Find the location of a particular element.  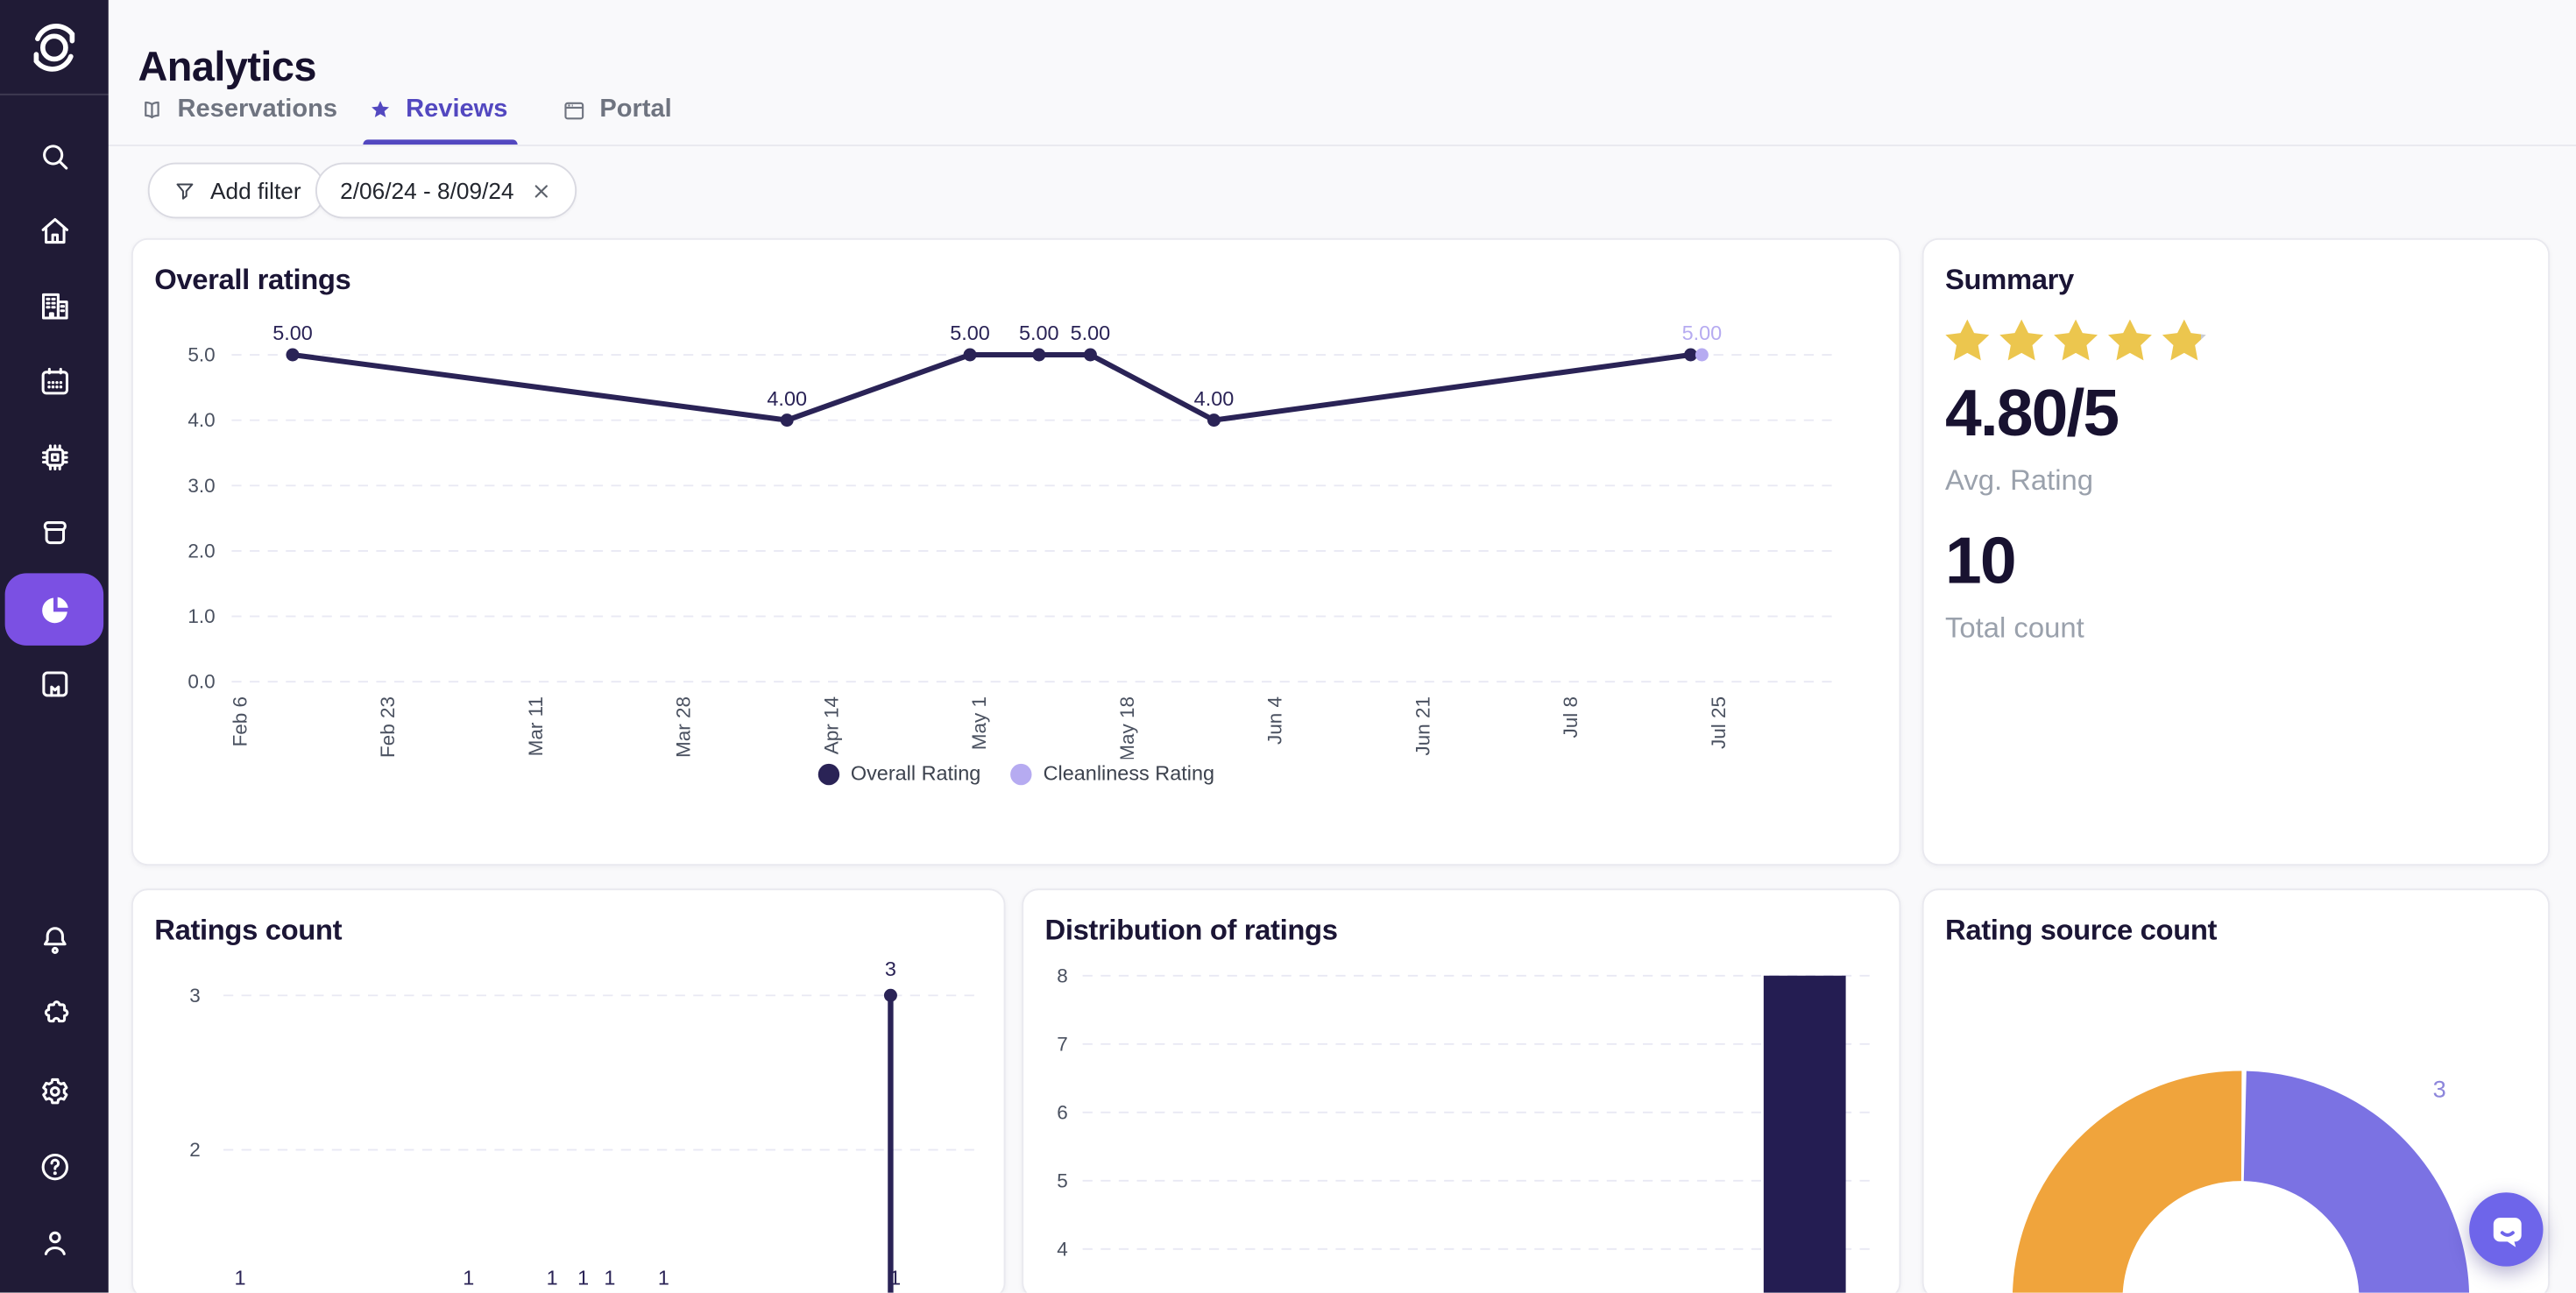

sidebar-active-pill is located at coordinates (54, 609).